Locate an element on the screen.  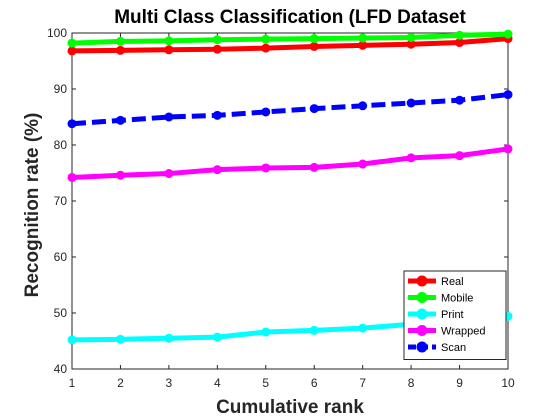
series-line-wrapped is located at coordinates (290, 163).